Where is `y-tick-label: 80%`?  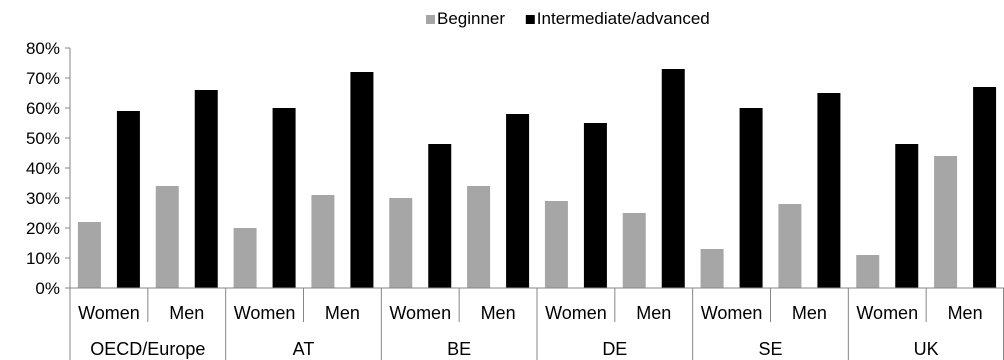
y-tick-label: 80% is located at coordinates (43, 48).